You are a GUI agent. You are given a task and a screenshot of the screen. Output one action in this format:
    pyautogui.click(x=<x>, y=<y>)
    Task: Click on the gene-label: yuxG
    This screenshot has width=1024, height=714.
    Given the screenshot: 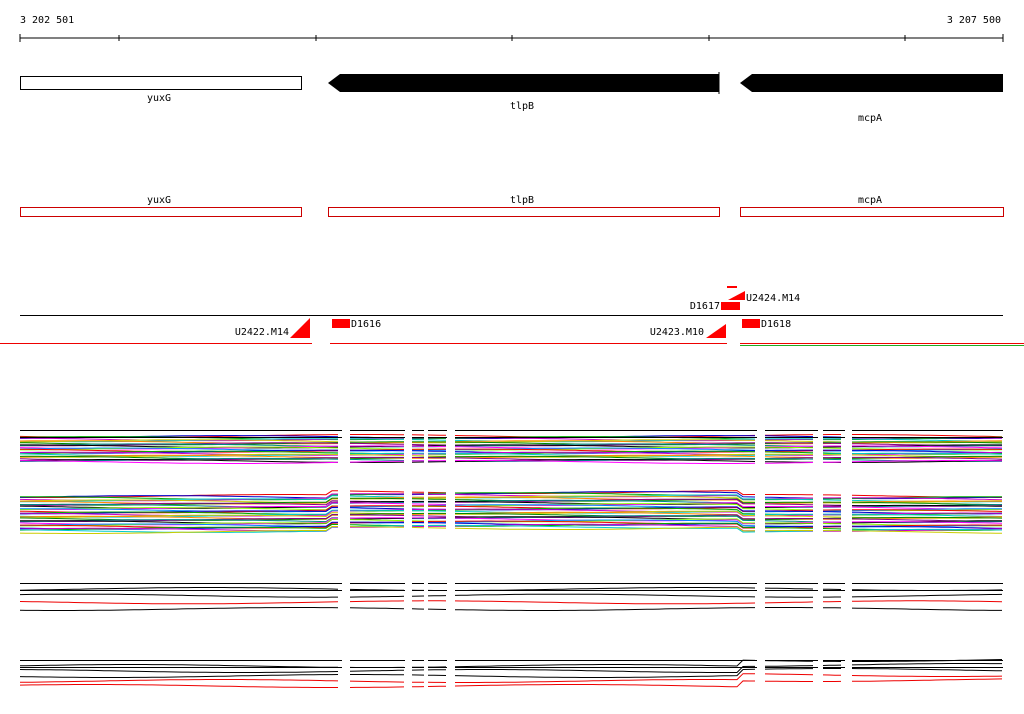 What is the action you would take?
    pyautogui.click(x=159, y=98)
    